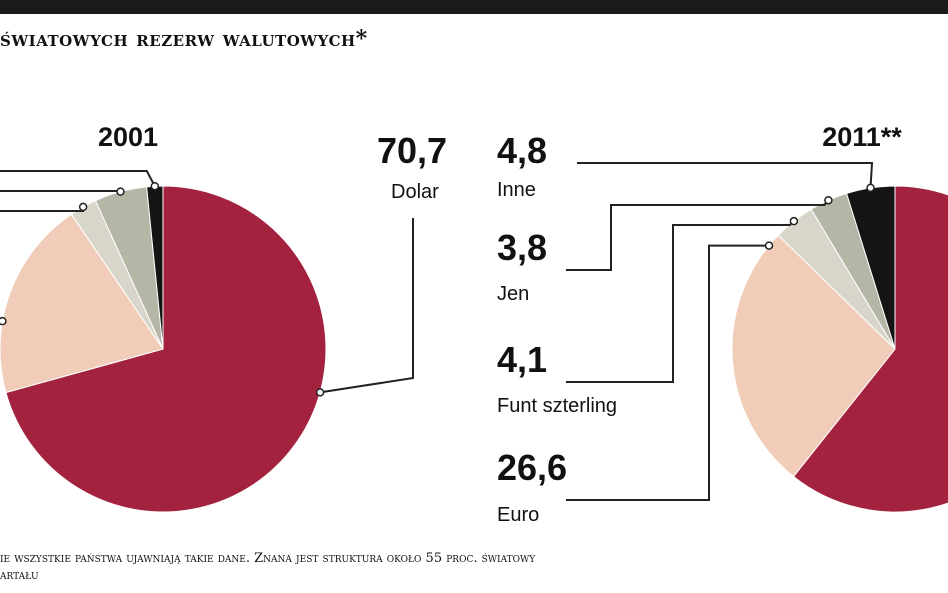 The width and height of the screenshot is (948, 593). I want to click on top-bar, so click(474, 7).